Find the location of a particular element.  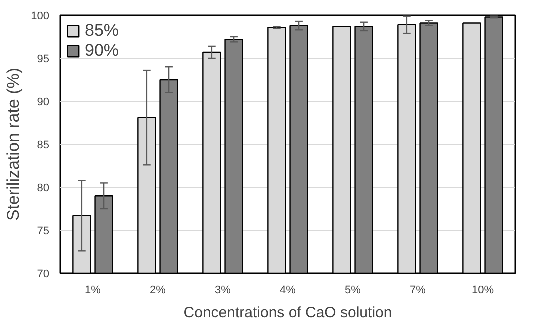

x-tick-label: 1% is located at coordinates (93, 290).